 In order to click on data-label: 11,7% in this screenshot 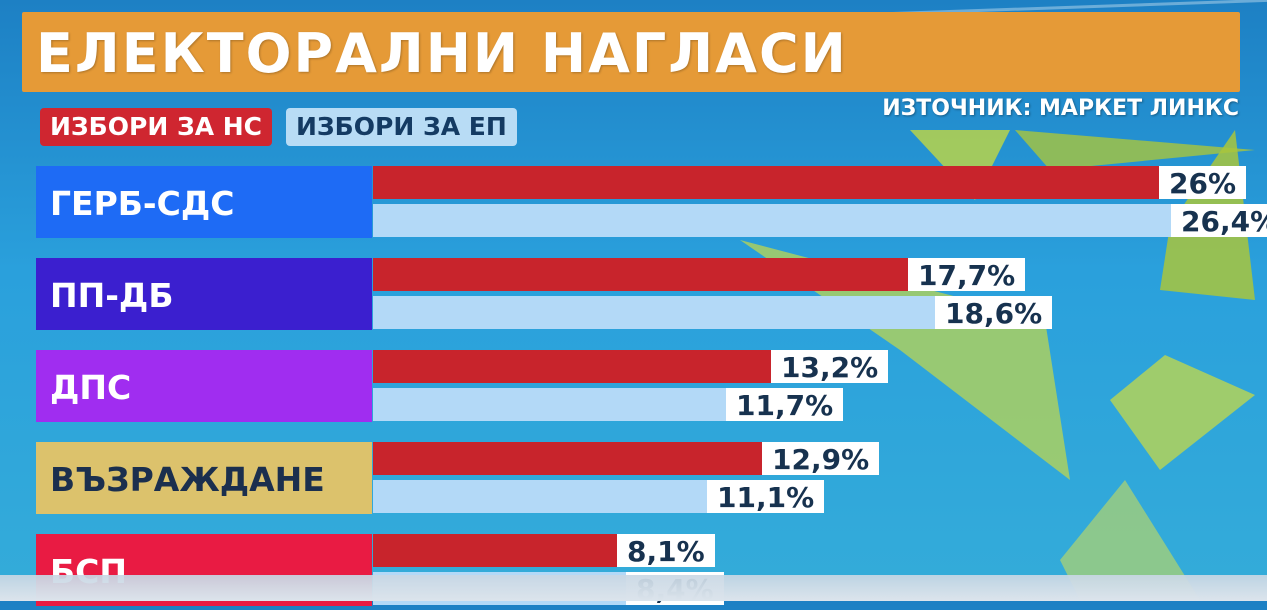, I will do `click(785, 405)`.